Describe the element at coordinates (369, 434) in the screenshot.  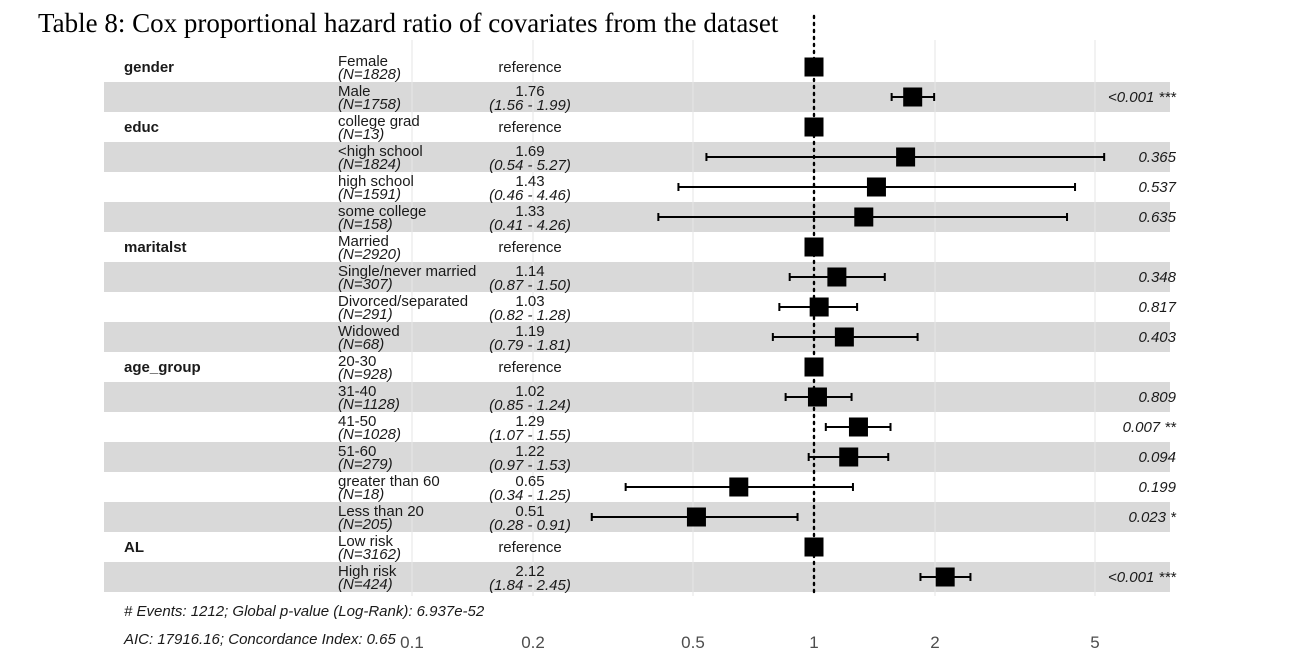
I see `n-label: (N=1028)` at that location.